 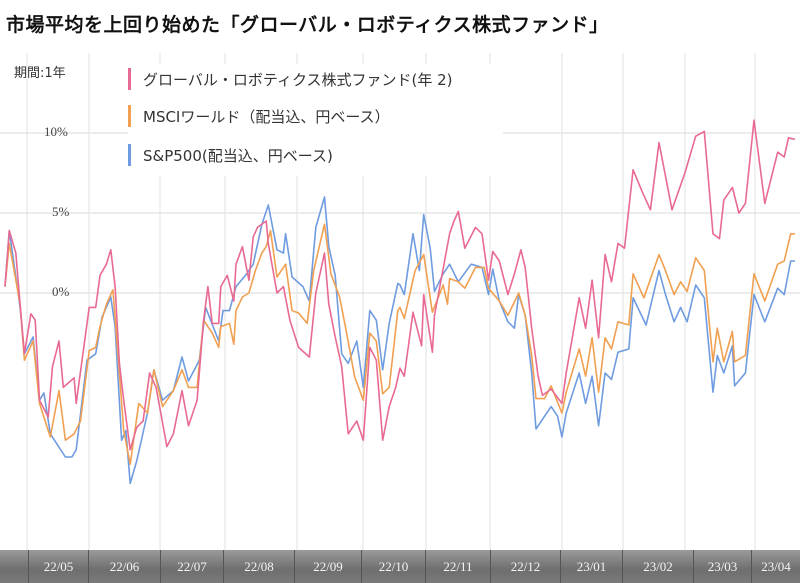 What do you see at coordinates (59, 566) in the screenshot?
I see `x-tick-label: 22/05` at bounding box center [59, 566].